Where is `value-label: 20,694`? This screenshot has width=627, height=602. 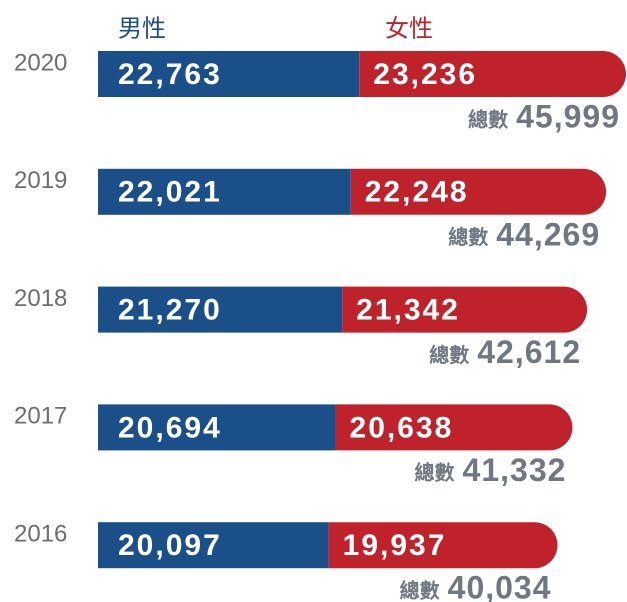 value-label: 20,694 is located at coordinates (170, 427).